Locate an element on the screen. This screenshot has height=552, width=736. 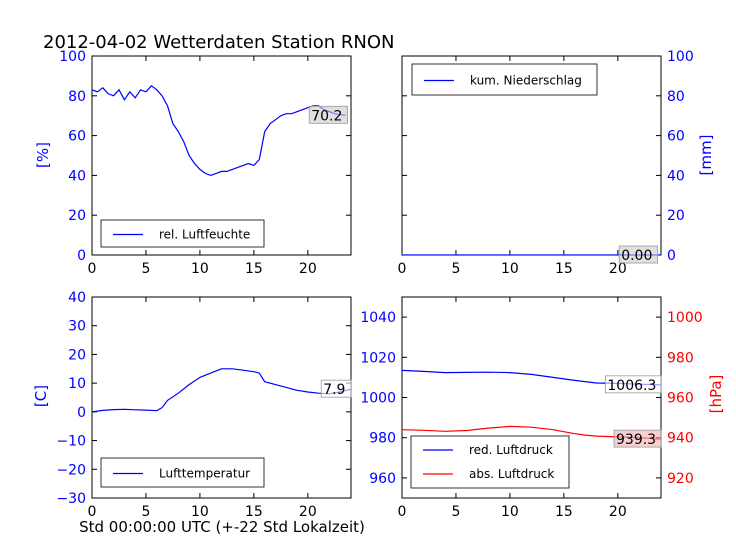
y-tick-label-right: 1000 is located at coordinates (685, 318).